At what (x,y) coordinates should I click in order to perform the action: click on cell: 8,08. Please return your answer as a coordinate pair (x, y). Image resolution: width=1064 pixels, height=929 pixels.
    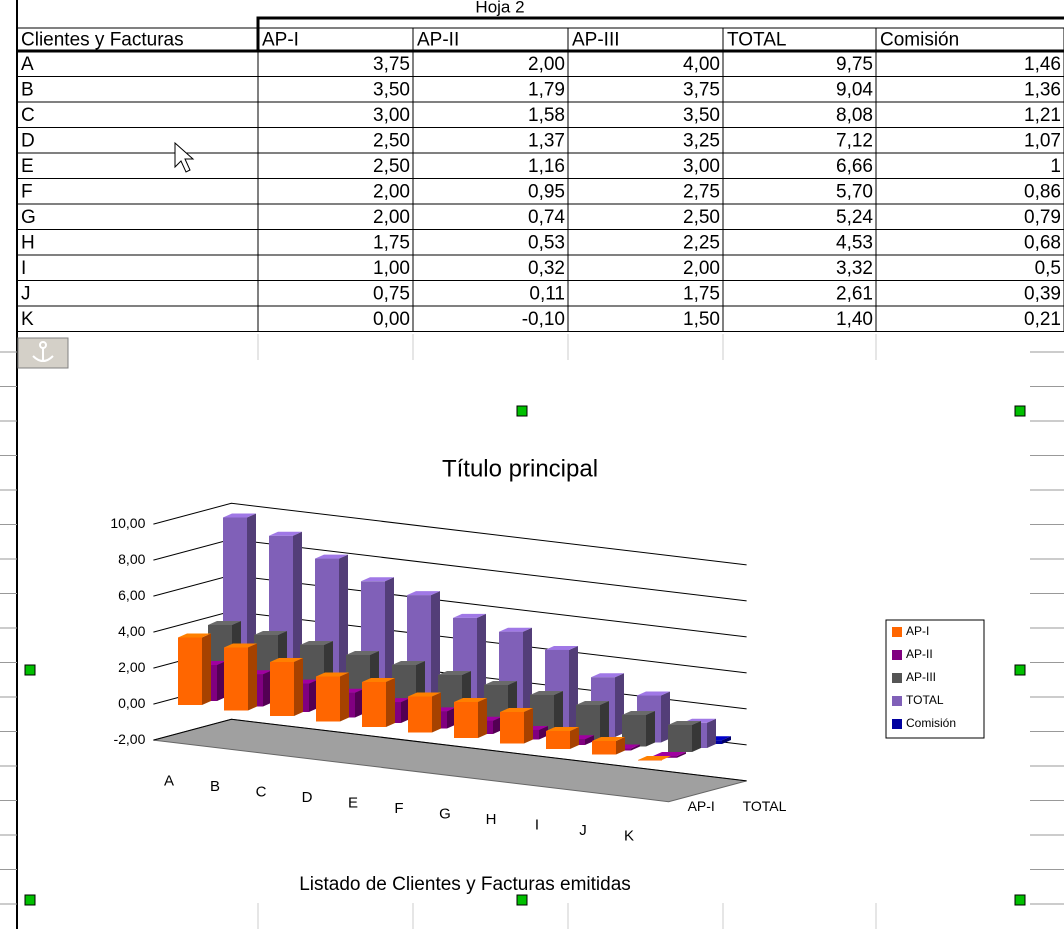
    Looking at the image, I should click on (854, 115).